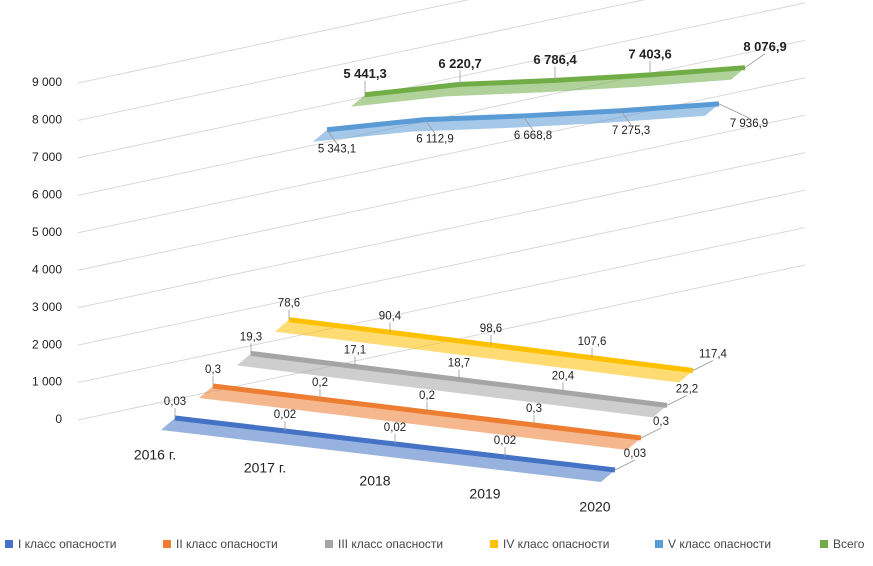 This screenshot has width=873, height=566. Describe the element at coordinates (687, 389) in the screenshot. I see `value-label: 22,2` at that location.